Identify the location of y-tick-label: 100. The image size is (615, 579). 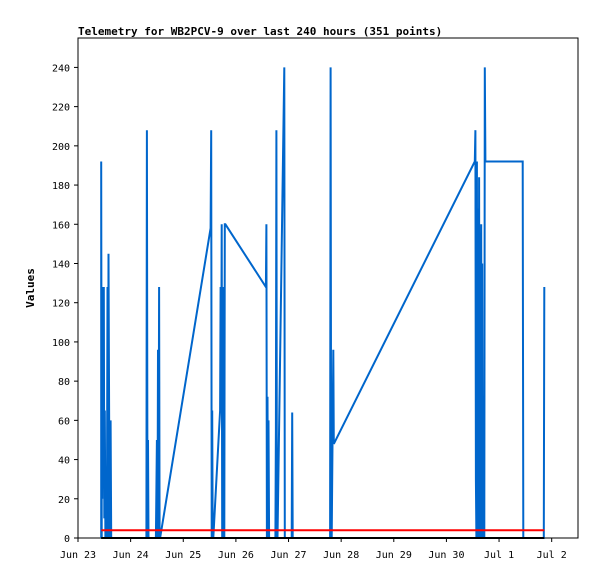
(61, 343).